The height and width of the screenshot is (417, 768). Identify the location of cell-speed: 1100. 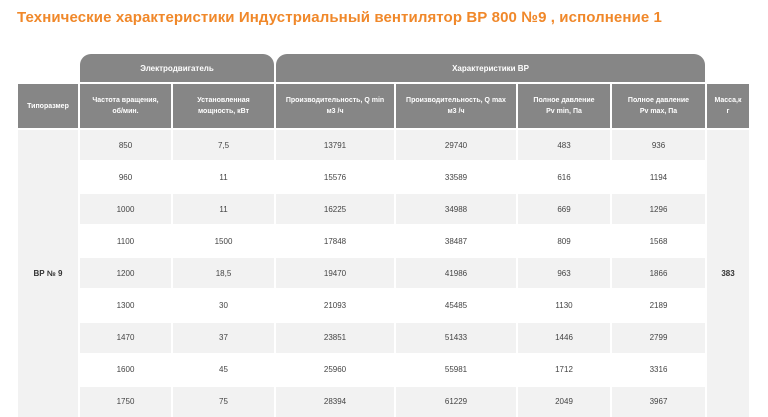
(125, 240).